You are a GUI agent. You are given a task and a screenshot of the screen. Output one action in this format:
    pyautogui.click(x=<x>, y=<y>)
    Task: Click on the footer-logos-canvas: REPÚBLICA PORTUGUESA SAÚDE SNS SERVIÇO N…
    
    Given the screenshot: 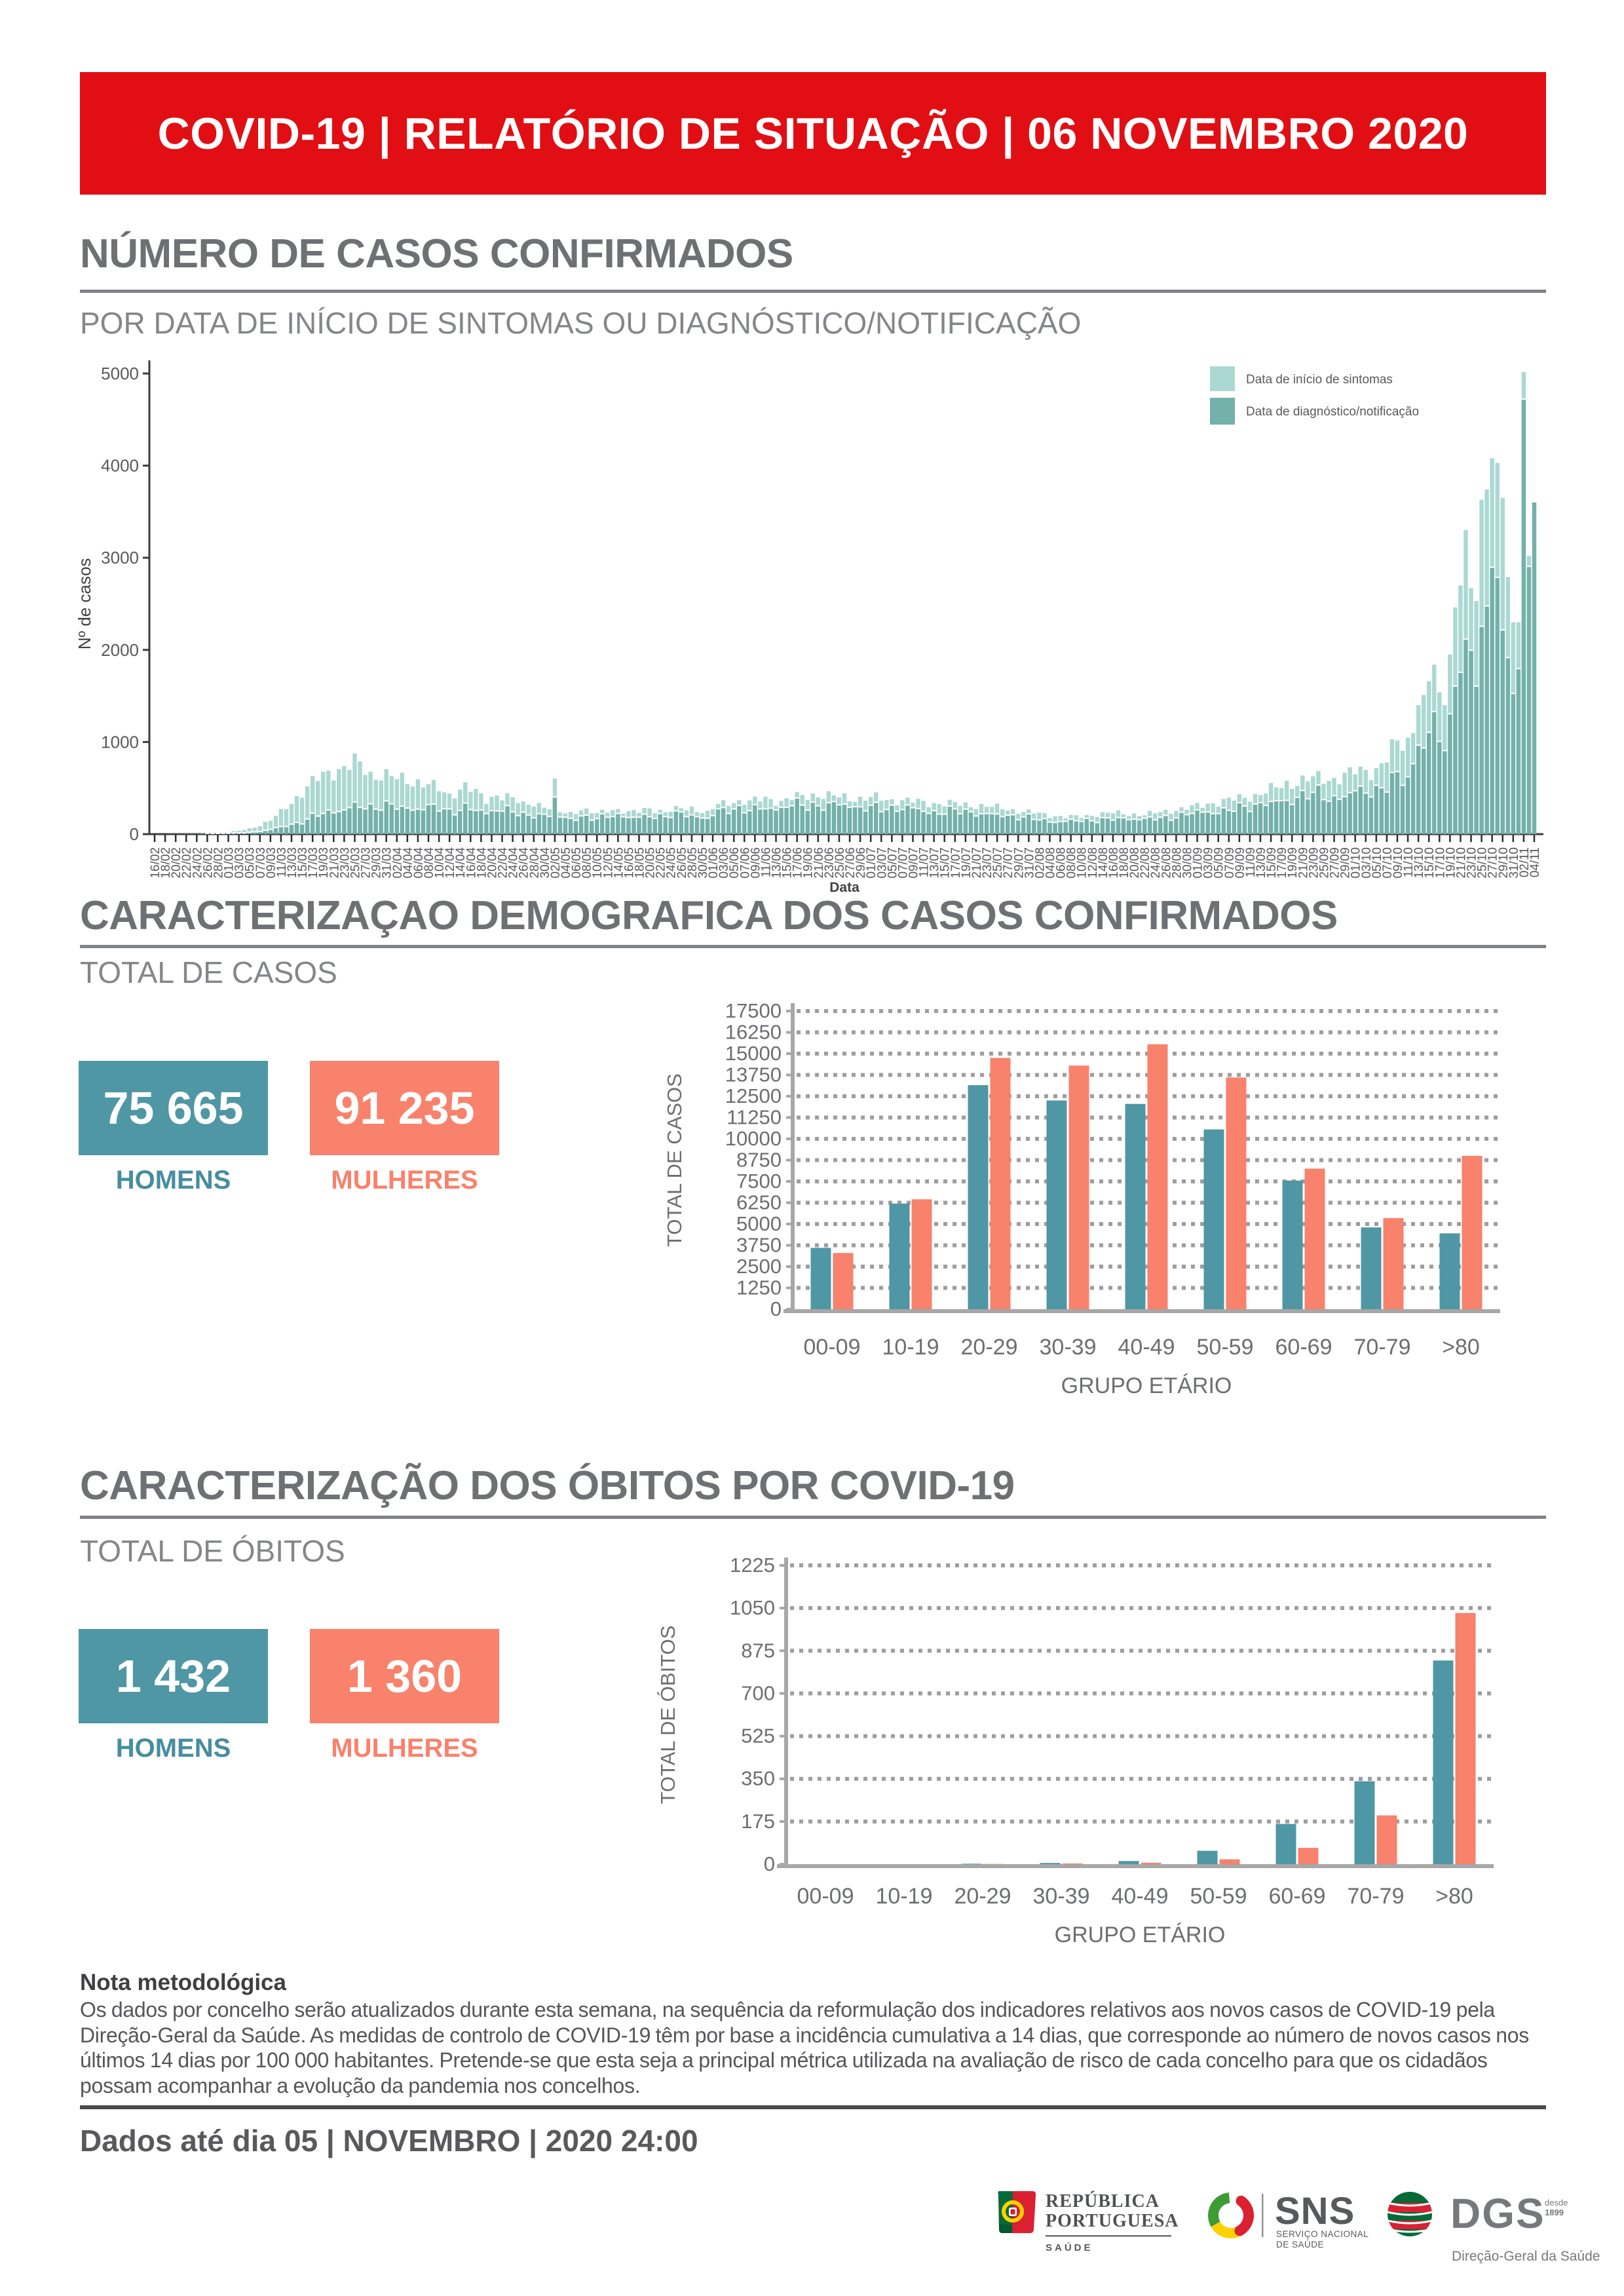 What is the action you would take?
    pyautogui.click(x=1299, y=2227)
    